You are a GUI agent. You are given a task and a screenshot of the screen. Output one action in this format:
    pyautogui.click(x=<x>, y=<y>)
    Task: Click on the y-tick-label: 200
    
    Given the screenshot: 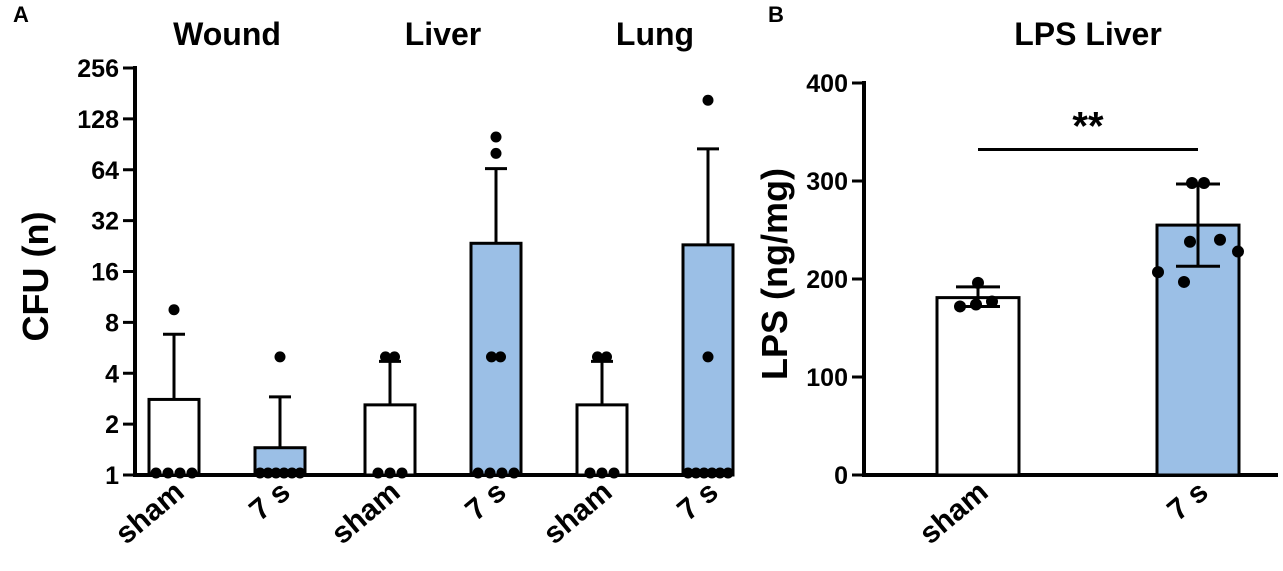 What is the action you would take?
    pyautogui.click(x=827, y=280)
    